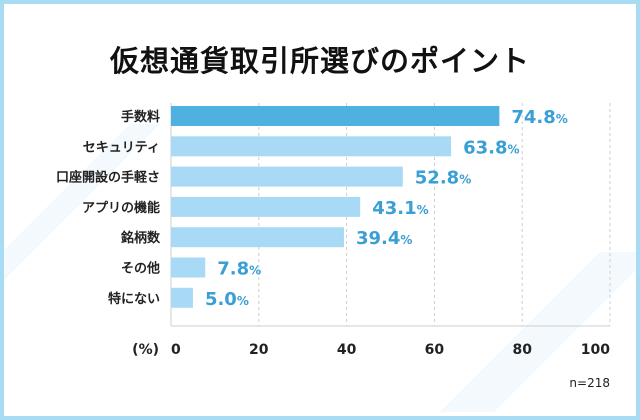 The width and height of the screenshot is (640, 420). Describe the element at coordinates (522, 350) in the screenshot. I see `x-tick-label: 80` at that location.